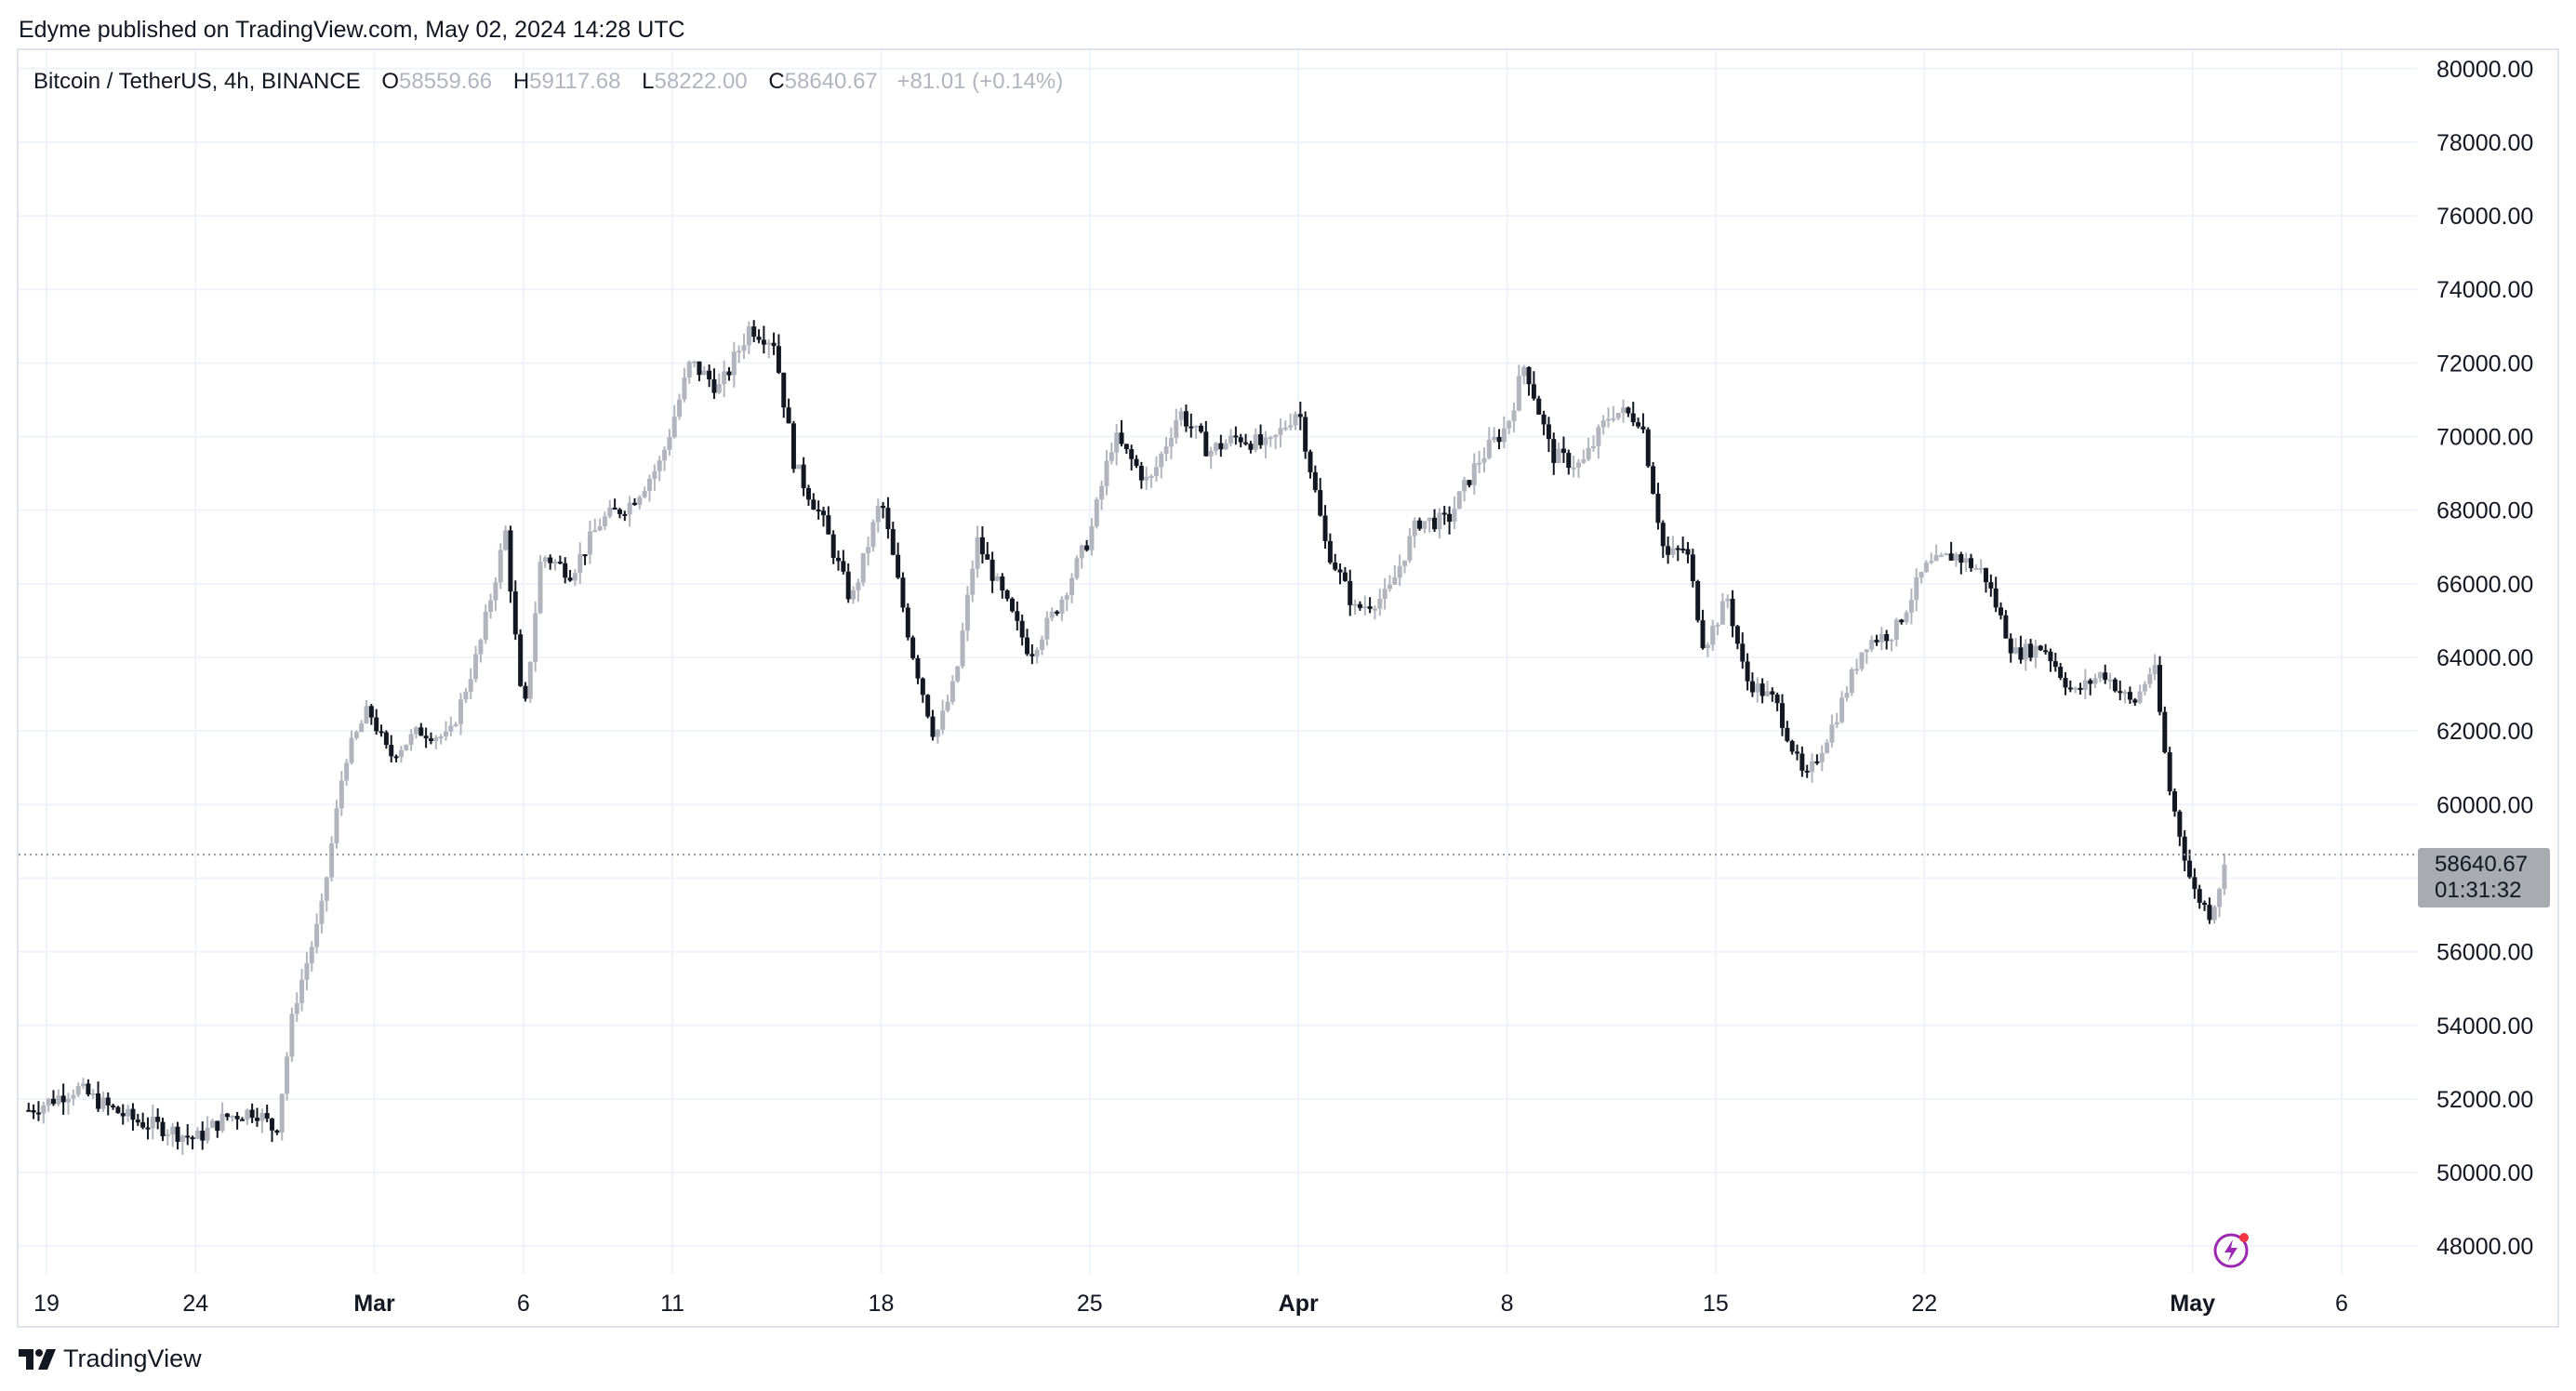 The image size is (2576, 1391). Describe the element at coordinates (2485, 511) in the screenshot. I see `price-tick-label: 68000.00` at that location.